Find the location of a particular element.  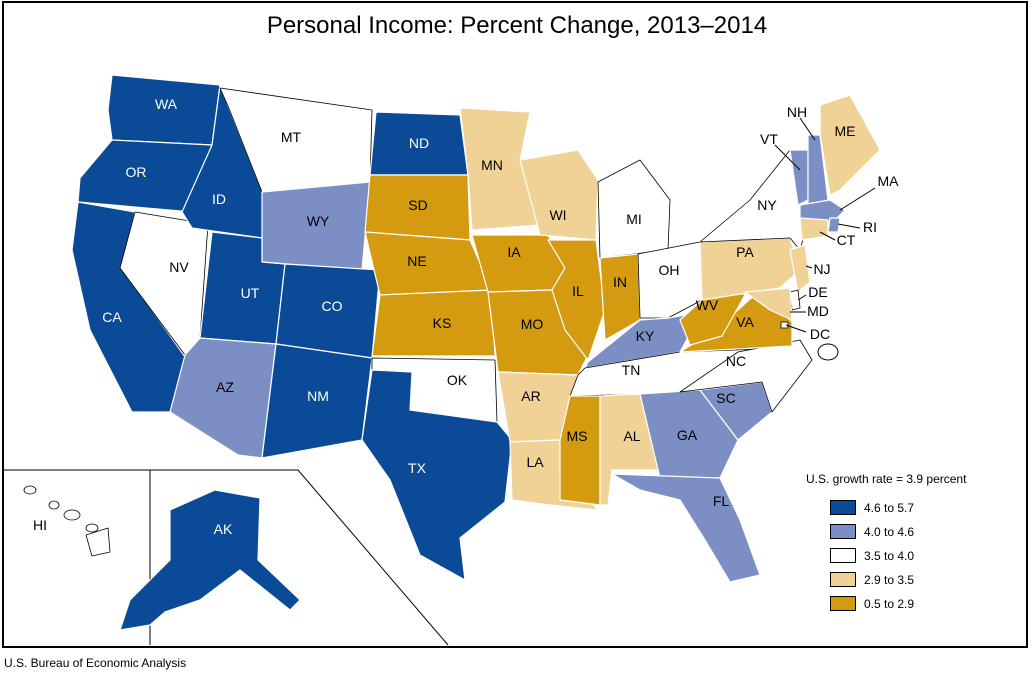

source-credit: U.S. Bureau of Economic Analysis is located at coordinates (95, 663).